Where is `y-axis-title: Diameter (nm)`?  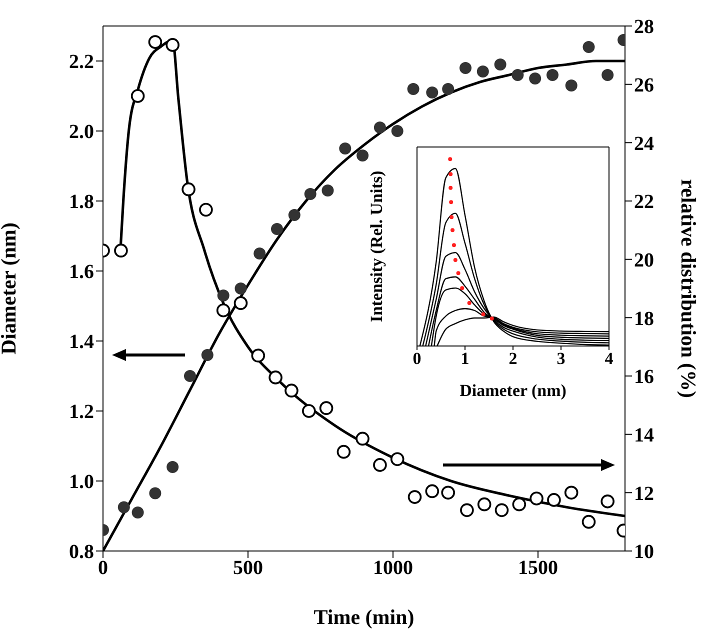 y-axis-title: Diameter (nm) is located at coordinates (10, 288).